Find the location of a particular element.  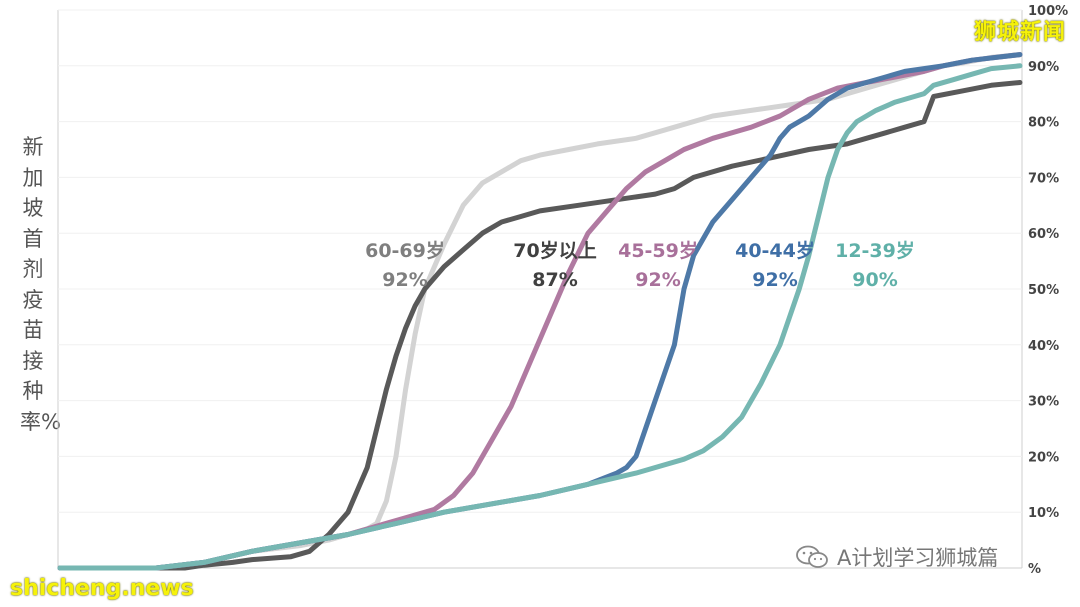

y-tick-label: 50% is located at coordinates (1043, 290).